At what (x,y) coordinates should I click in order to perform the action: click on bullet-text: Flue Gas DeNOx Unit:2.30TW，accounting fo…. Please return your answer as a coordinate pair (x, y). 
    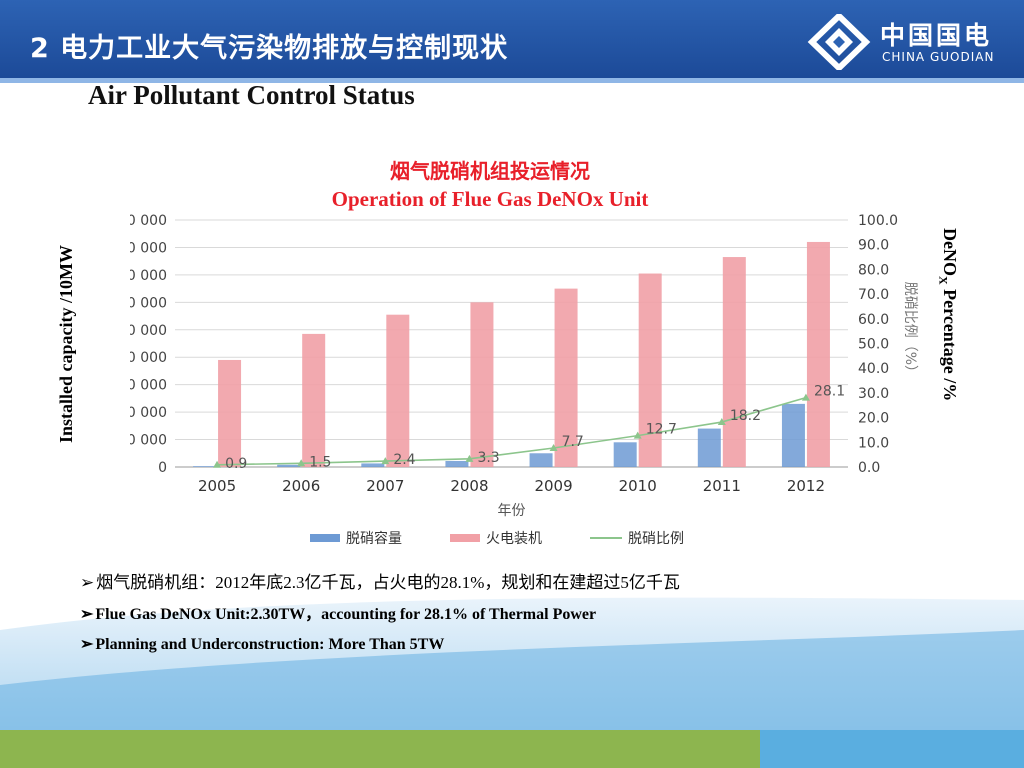
    Looking at the image, I should click on (346, 614).